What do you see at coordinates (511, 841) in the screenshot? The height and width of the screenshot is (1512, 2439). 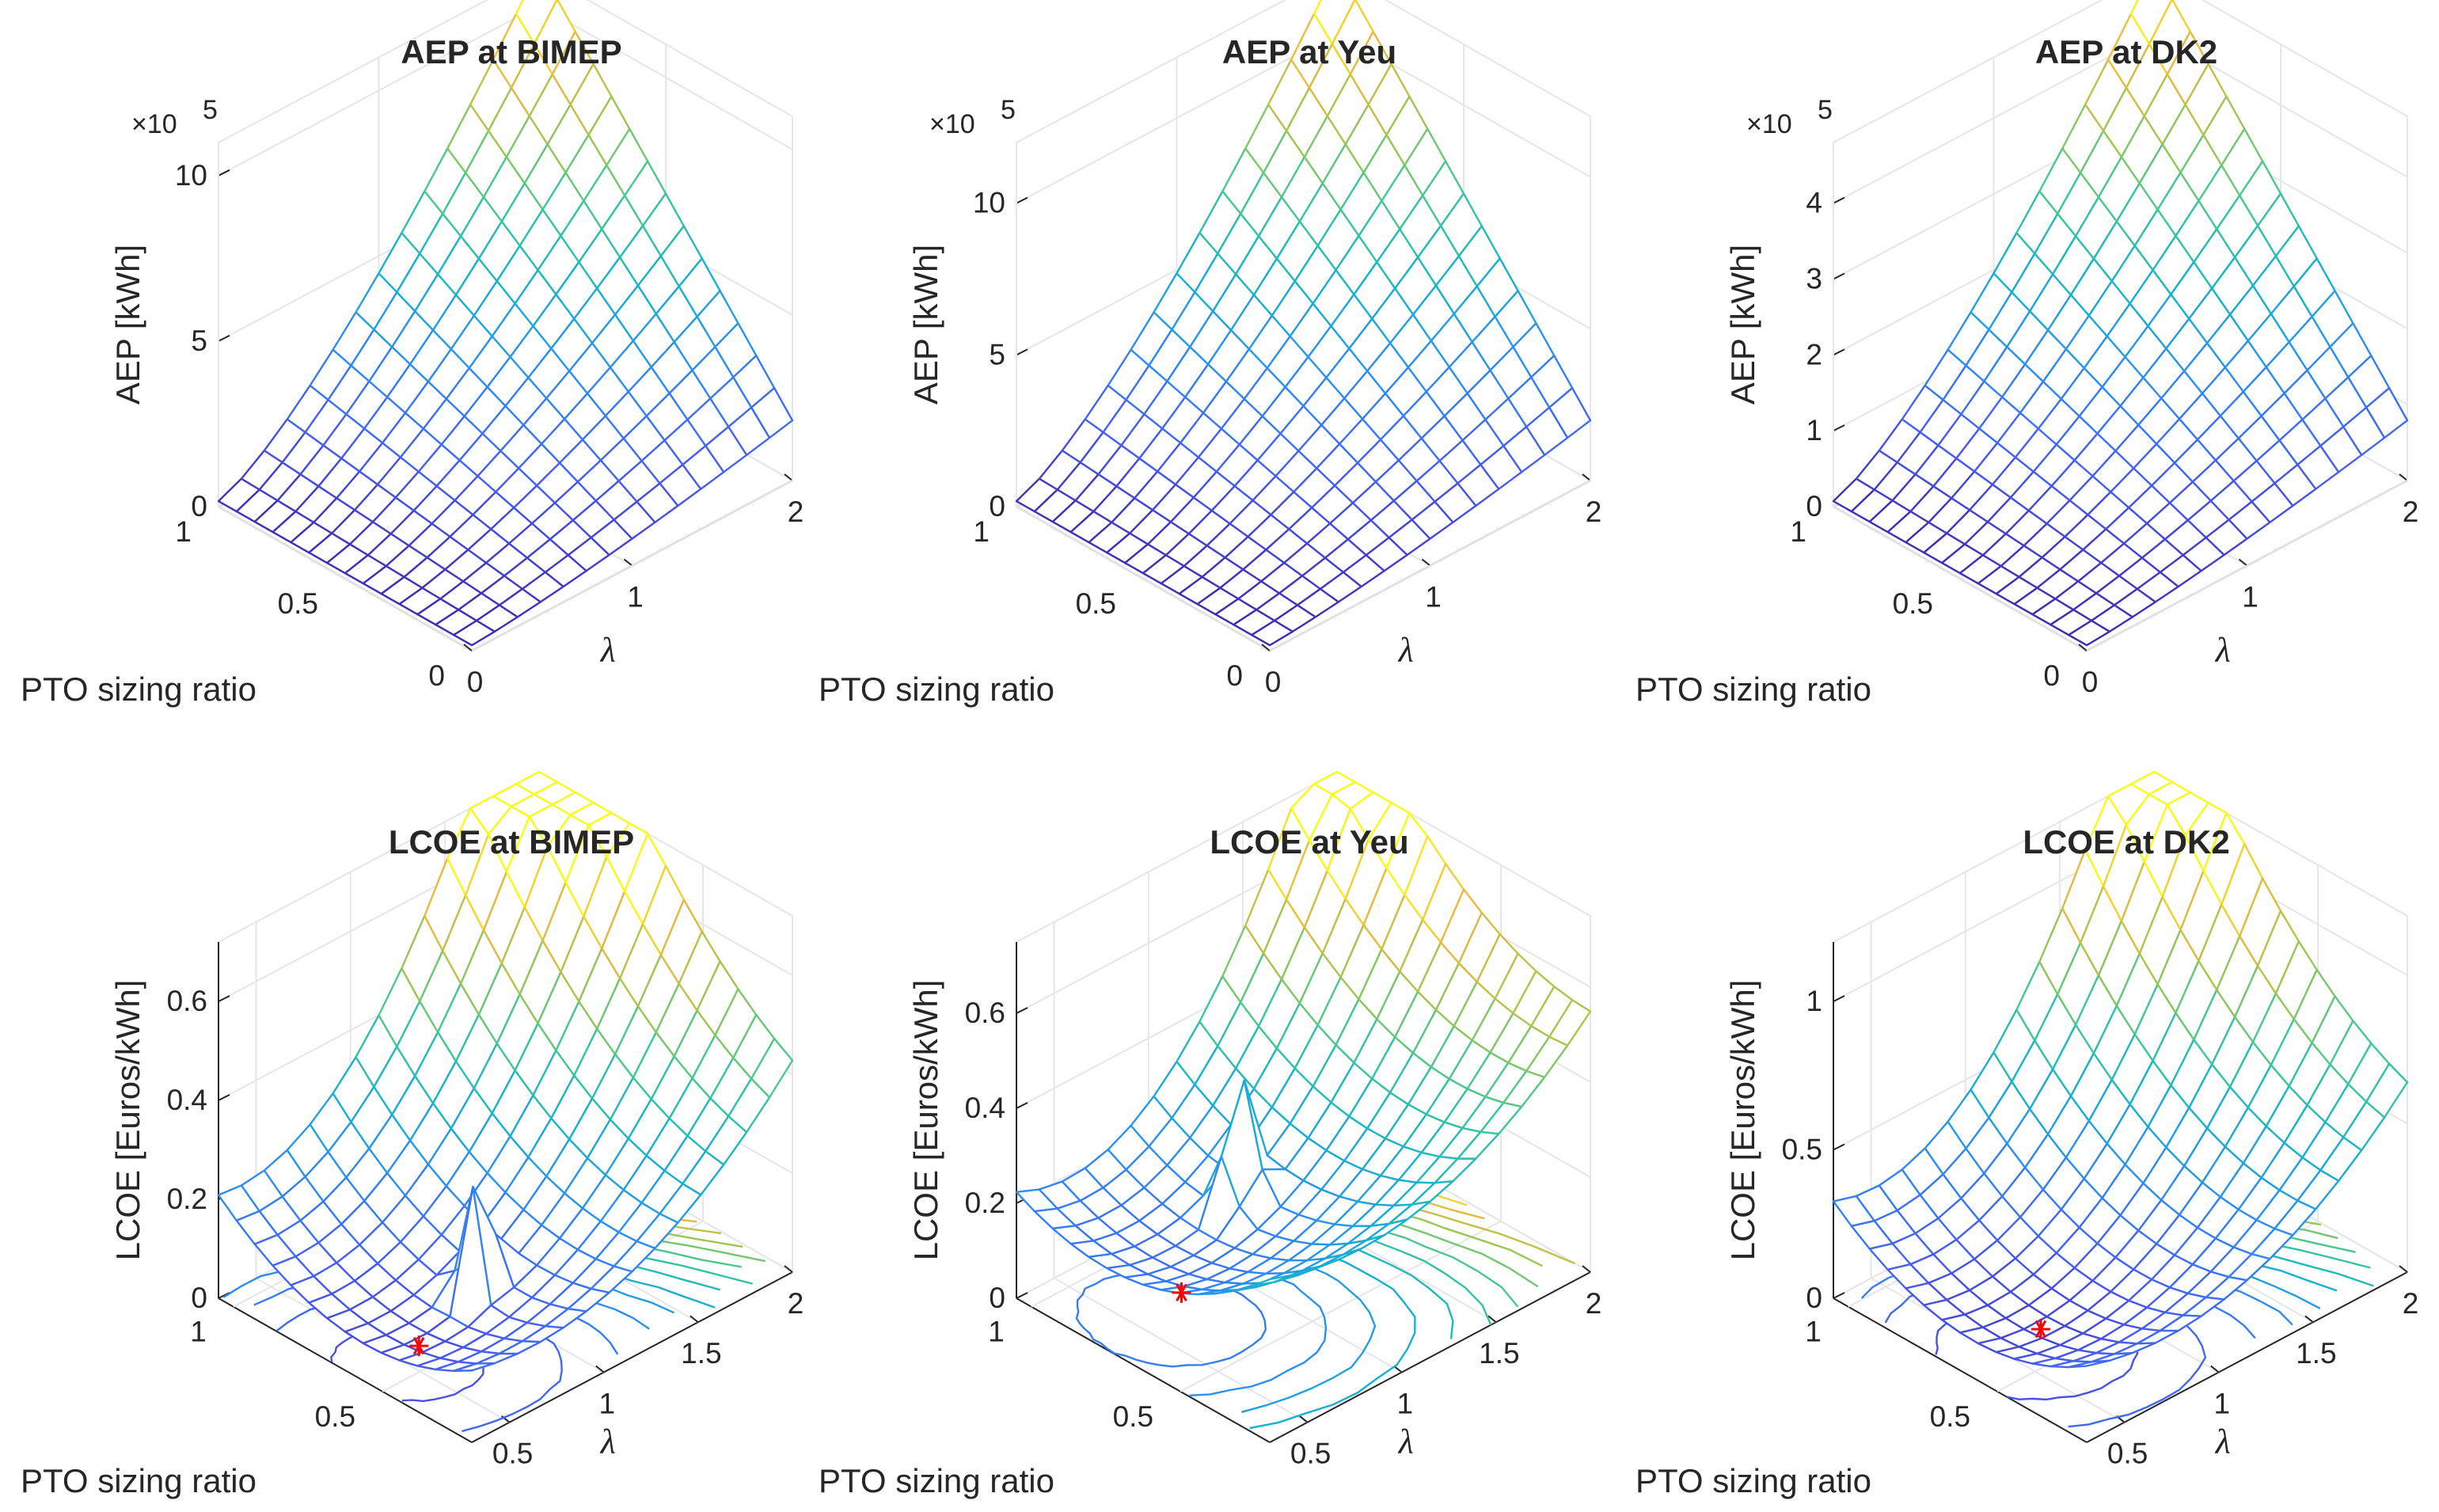 I see `chart-title: LCOE at BIMEP` at bounding box center [511, 841].